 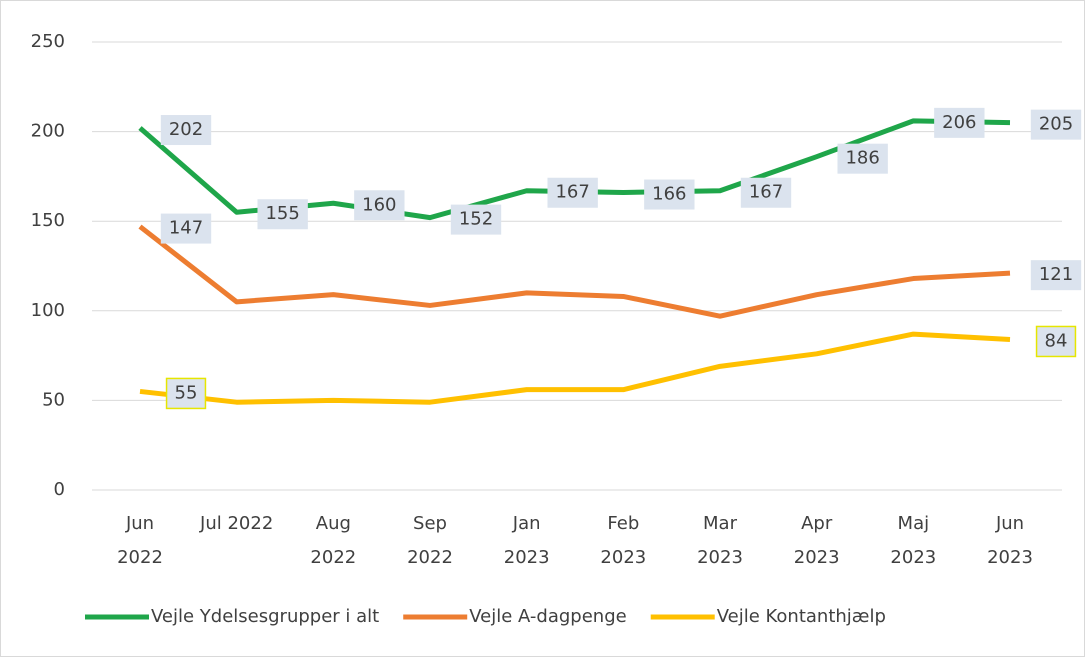 I want to click on data-label-text: 206, so click(x=959, y=122).